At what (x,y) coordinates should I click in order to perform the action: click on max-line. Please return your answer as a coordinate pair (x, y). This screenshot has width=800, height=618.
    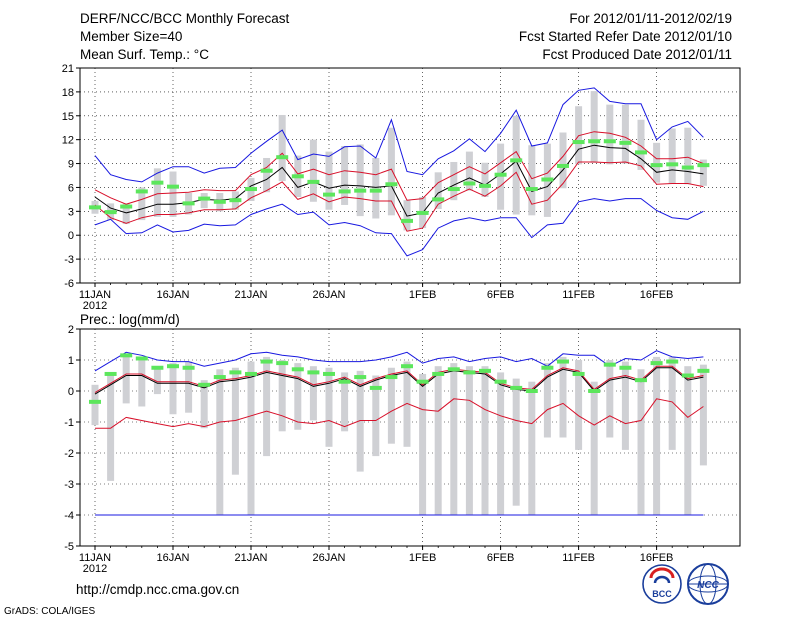
    Looking at the image, I should click on (399, 135).